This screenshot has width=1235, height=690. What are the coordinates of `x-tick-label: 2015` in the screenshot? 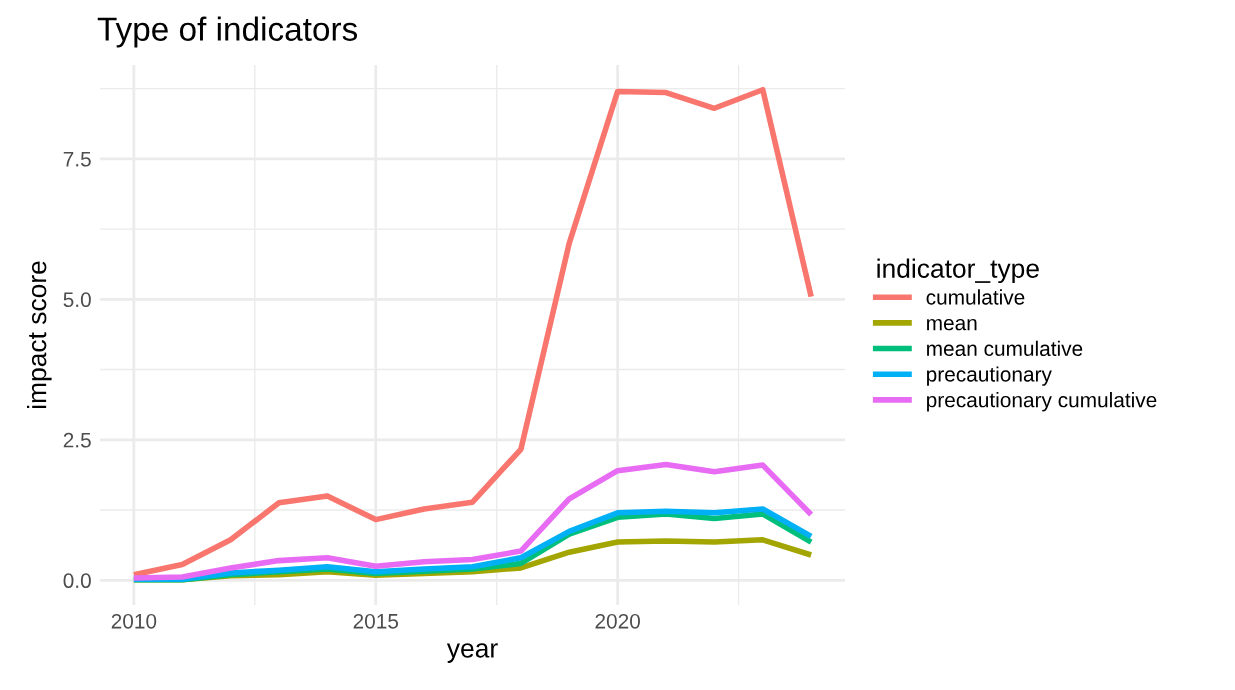 It's located at (376, 621).